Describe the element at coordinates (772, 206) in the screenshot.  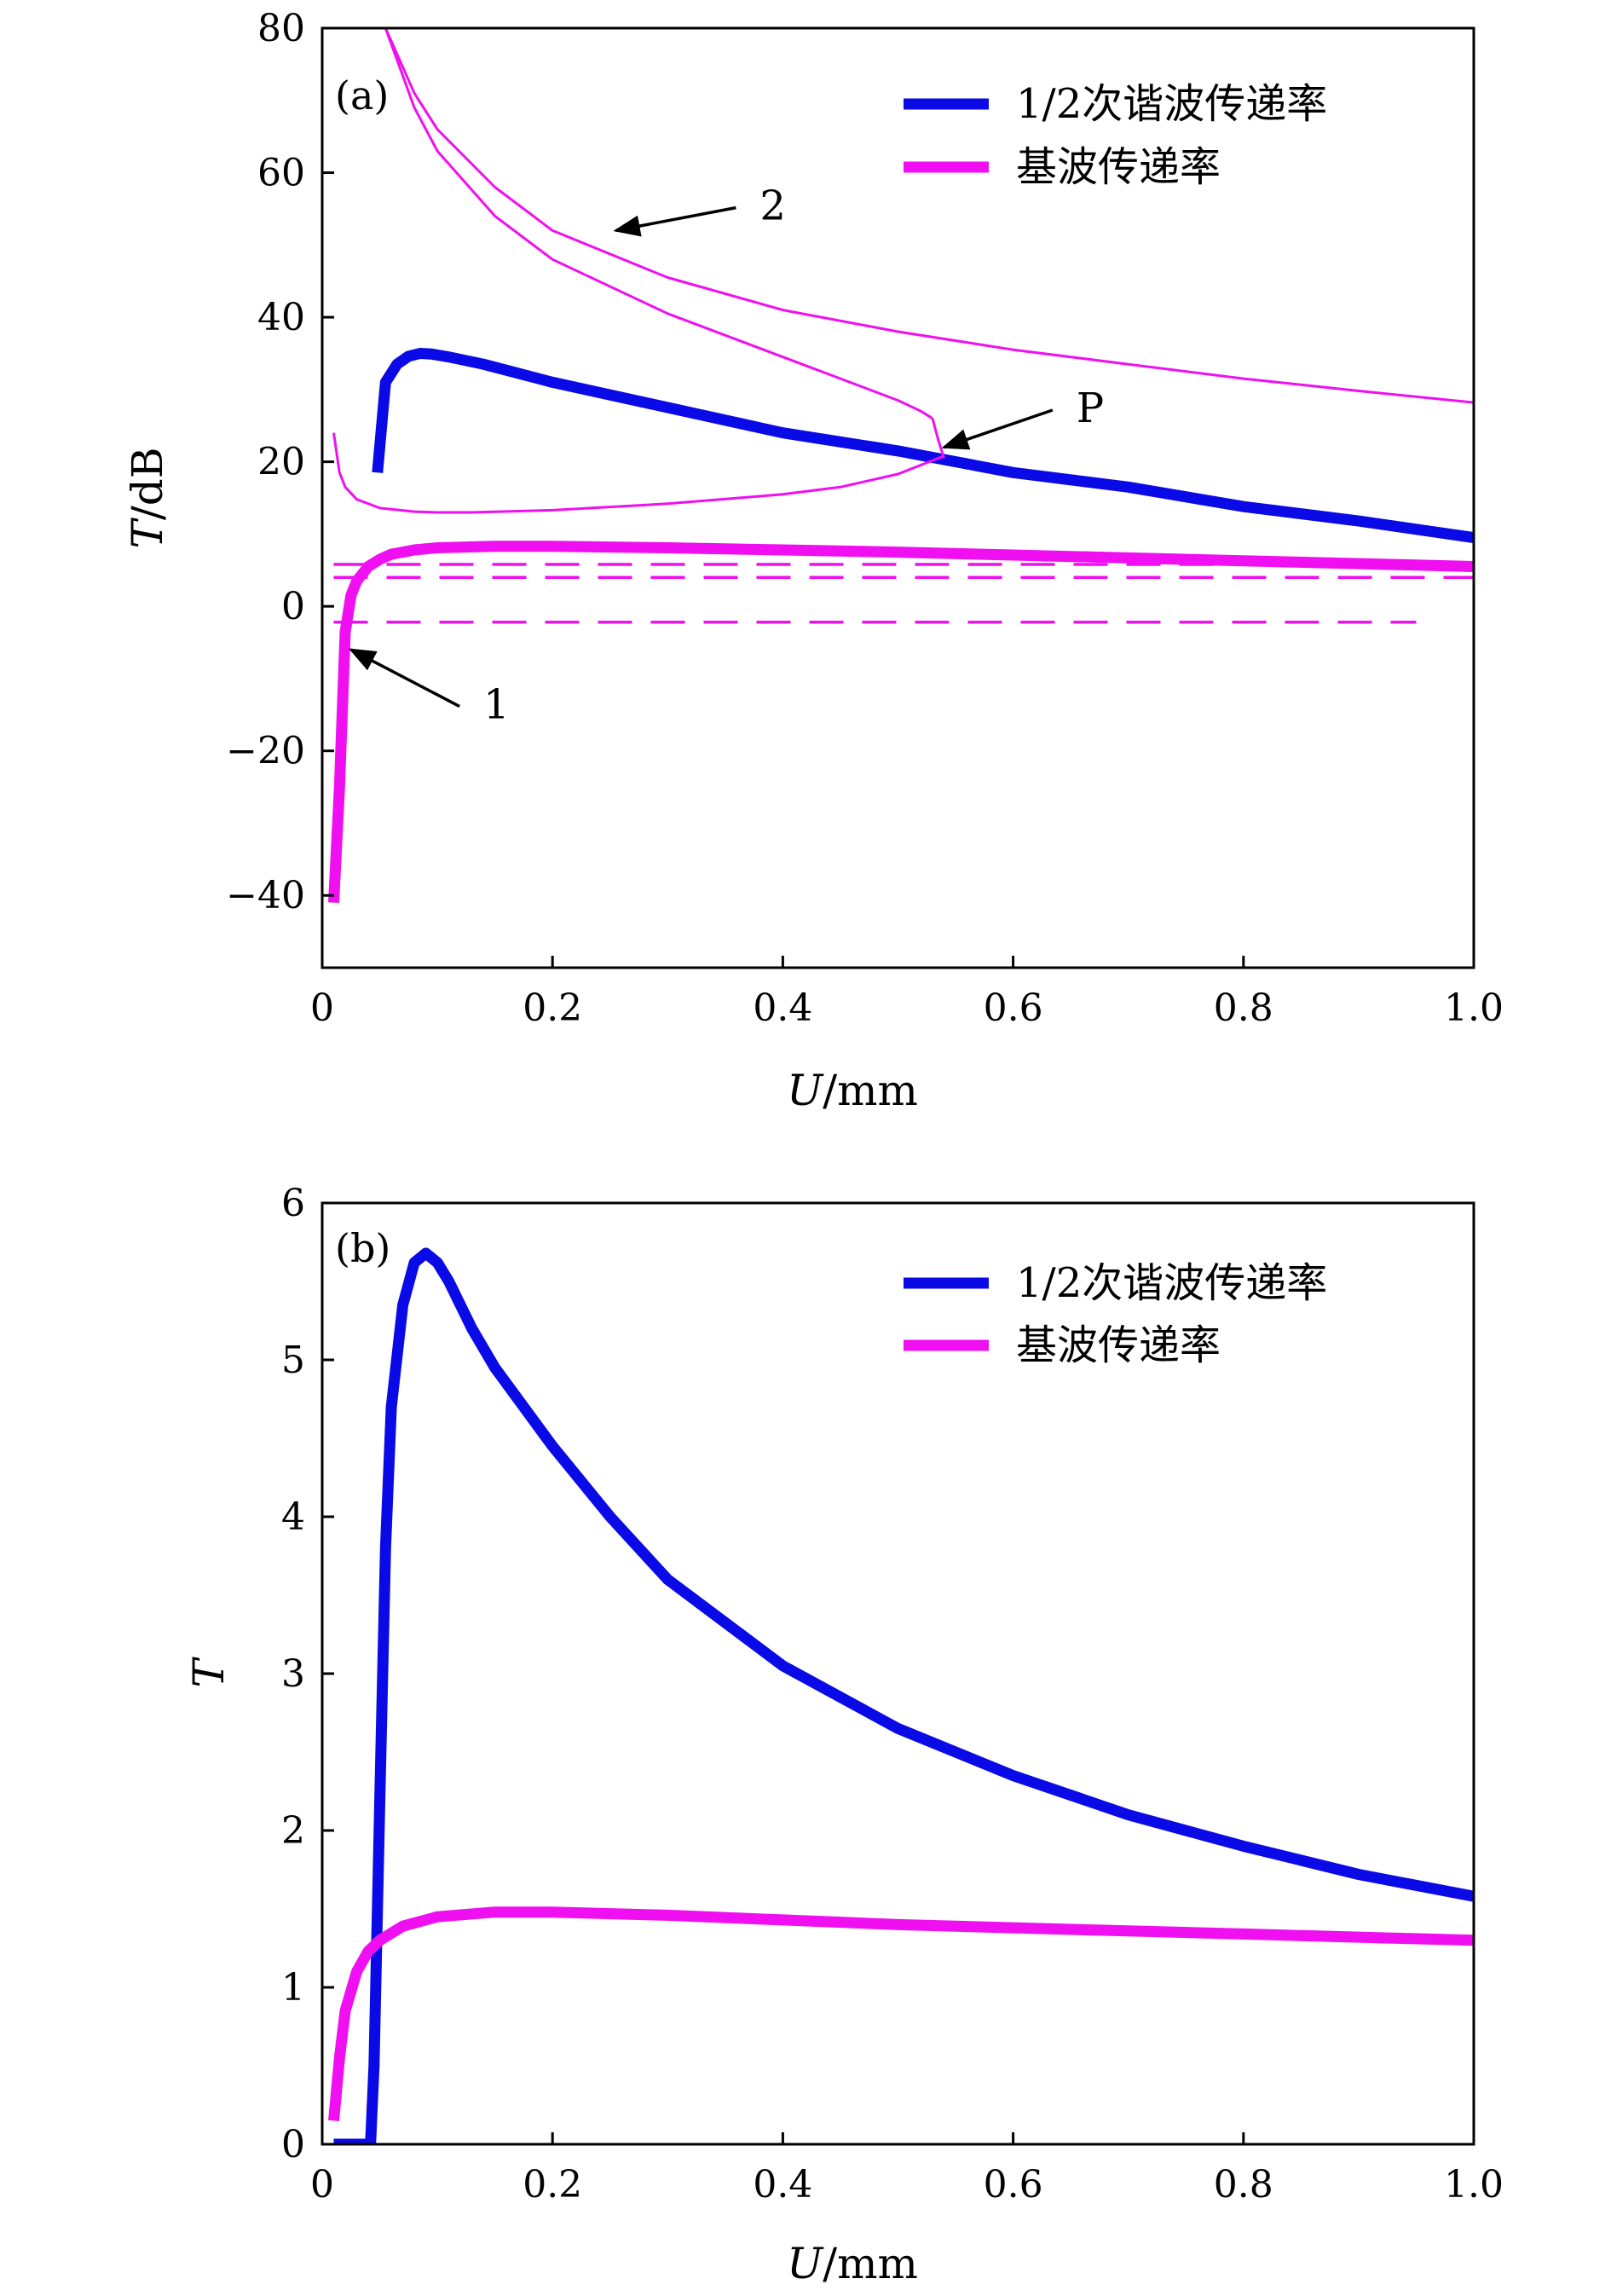
I see `annotation-label: 2` at that location.